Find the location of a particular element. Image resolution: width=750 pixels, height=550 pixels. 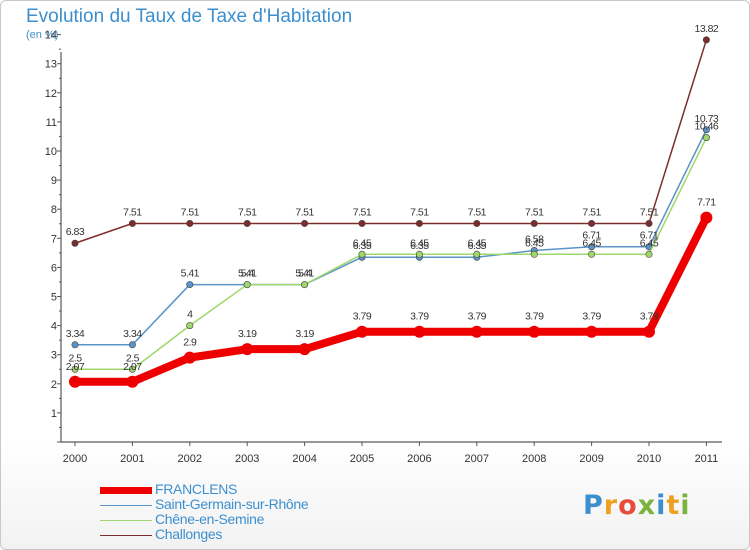

data-label: 7.71 is located at coordinates (706, 203).